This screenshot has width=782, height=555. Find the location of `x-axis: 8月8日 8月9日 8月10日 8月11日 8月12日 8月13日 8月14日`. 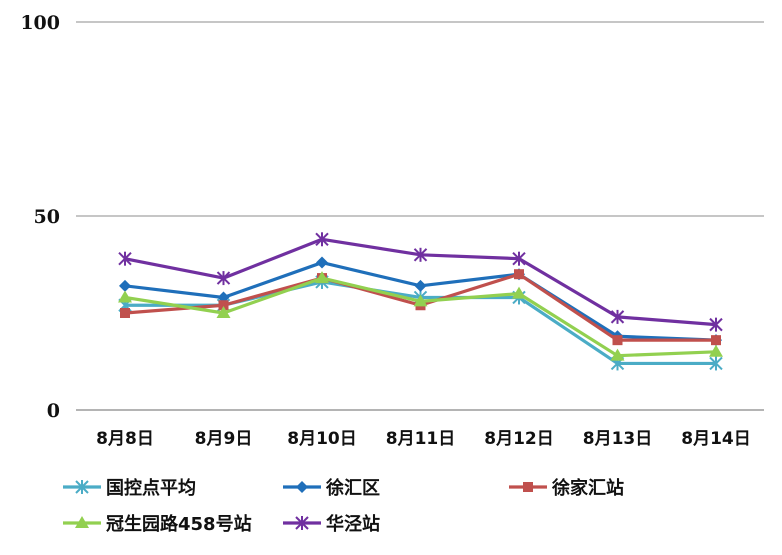

x-axis: 8月8日 8月9日 8月10日 8月11日 8月12日 8月13日 8月14日 is located at coordinates (423, 439).